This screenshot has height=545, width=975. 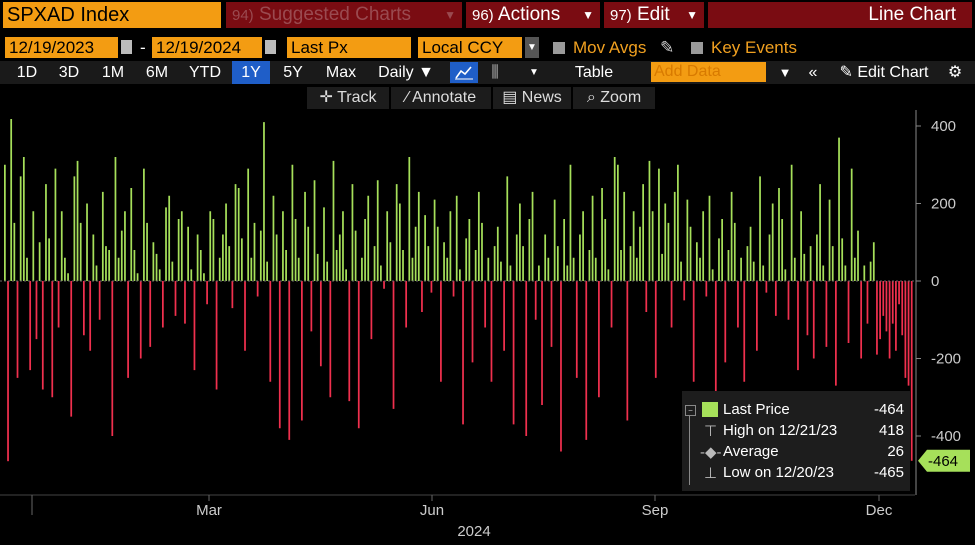 What do you see at coordinates (205, 72) in the screenshot?
I see `range-ytd-button: YTD` at bounding box center [205, 72].